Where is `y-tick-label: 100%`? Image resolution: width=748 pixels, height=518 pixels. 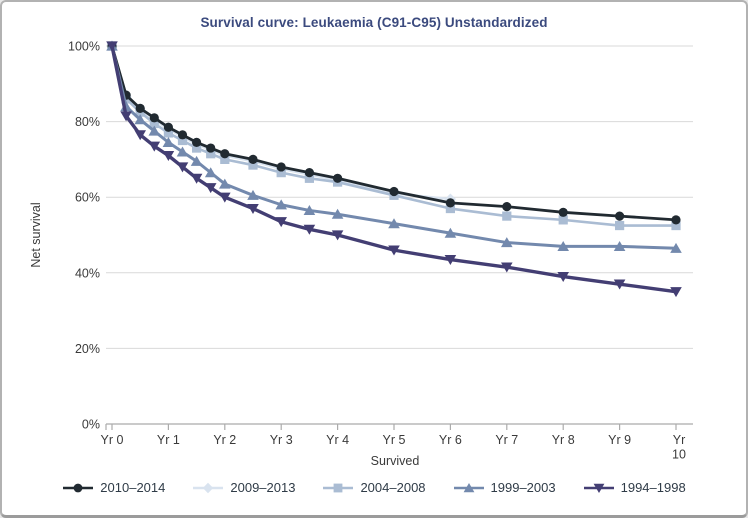
y-tick-label: 100% is located at coordinates (84, 47).